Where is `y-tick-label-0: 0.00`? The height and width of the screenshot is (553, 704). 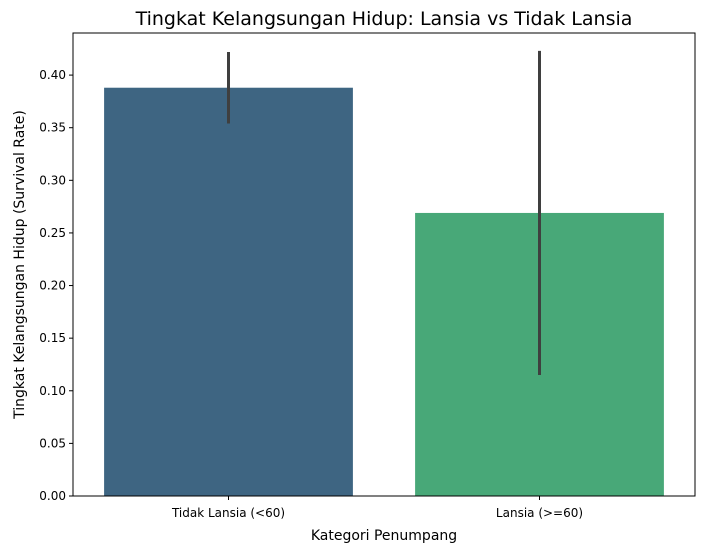 y-tick-label-0: 0.00 is located at coordinates (52, 496).